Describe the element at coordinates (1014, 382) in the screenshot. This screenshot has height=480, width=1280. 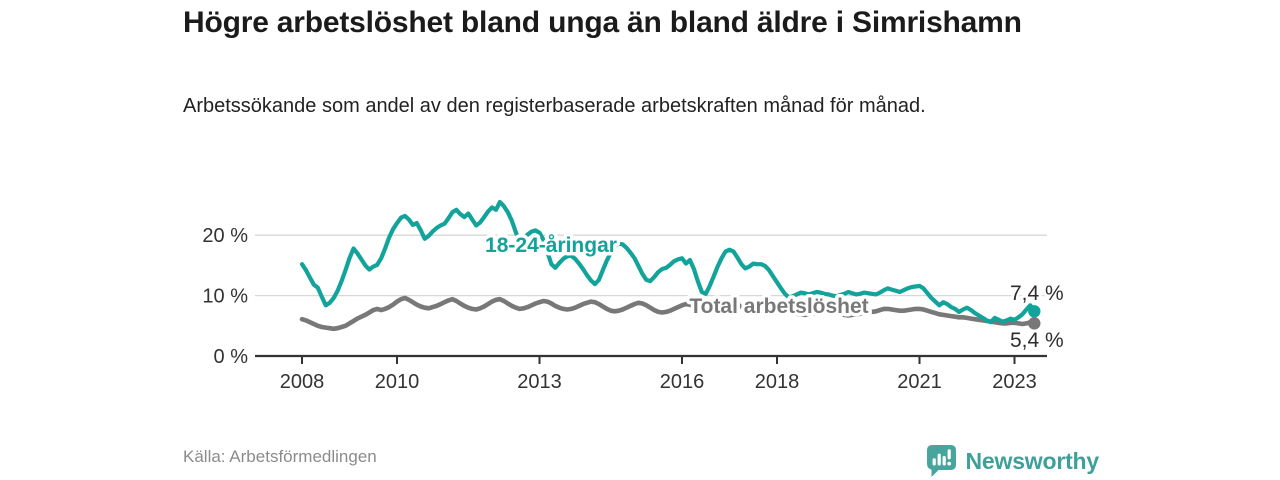
I see `svg-text: 2023` at that location.